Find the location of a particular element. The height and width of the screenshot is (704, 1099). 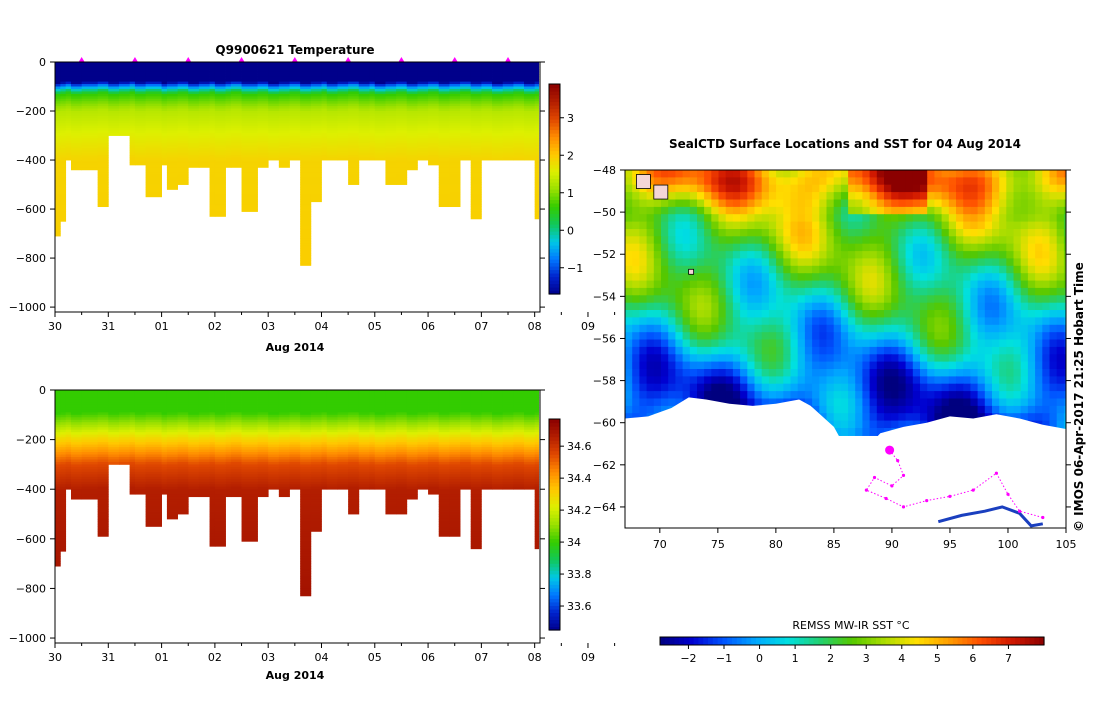

day-tick-label: 09 is located at coordinates (588, 326).